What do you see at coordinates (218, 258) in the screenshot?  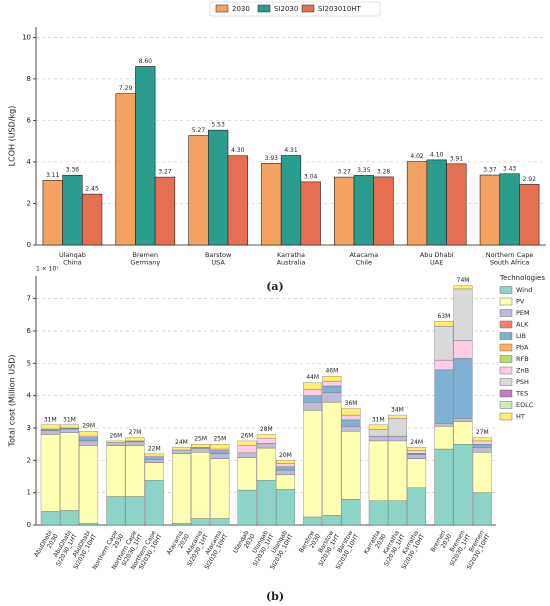 I see `x-tick-label: Barstow USA` at bounding box center [218, 258].